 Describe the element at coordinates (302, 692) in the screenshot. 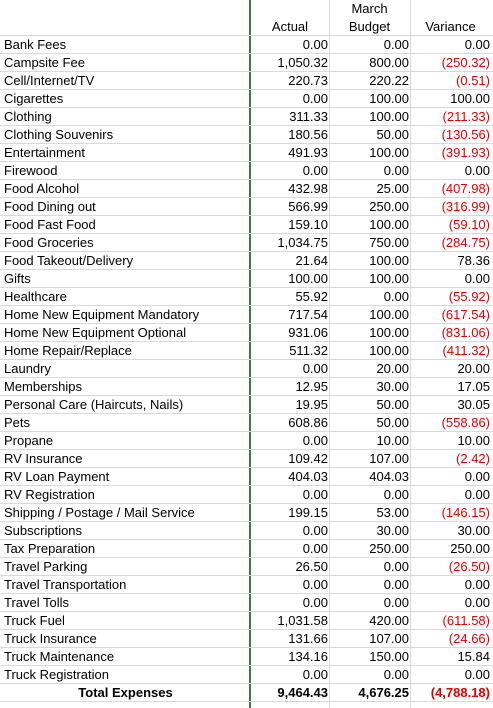

I see `total-actual: 9,464.43` at that location.